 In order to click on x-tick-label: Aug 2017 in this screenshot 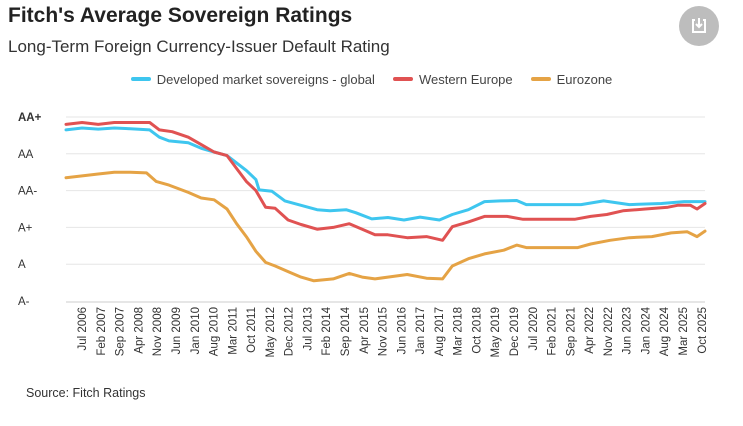, I will do `click(440, 331)`.